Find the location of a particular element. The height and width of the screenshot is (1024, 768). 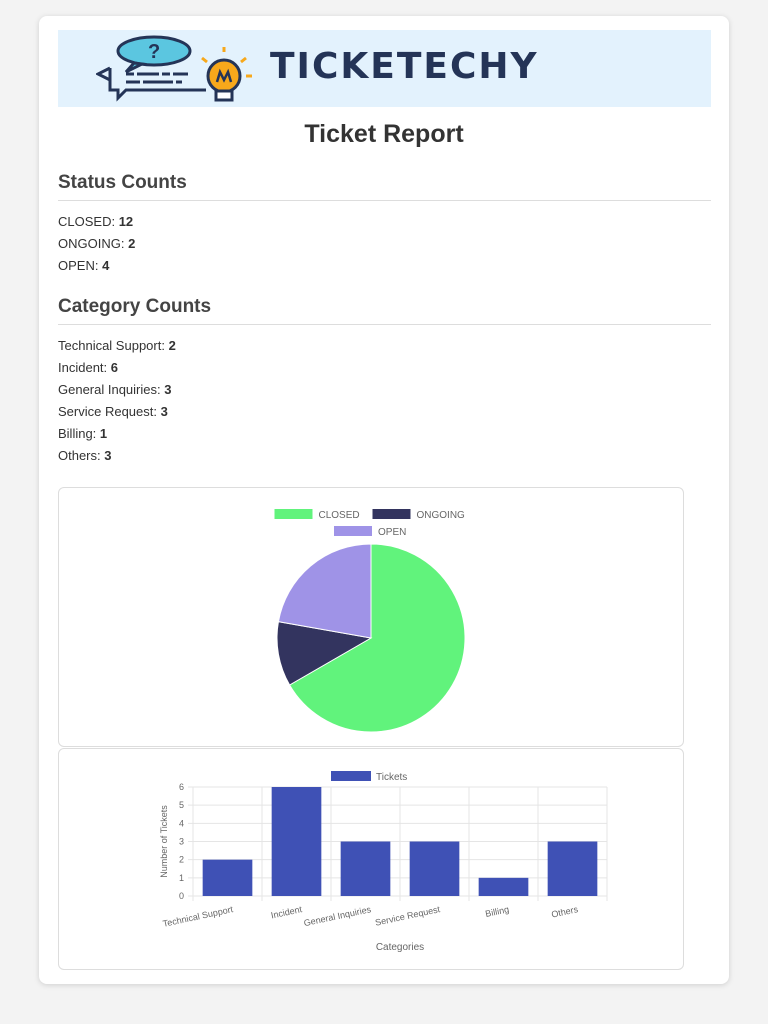

brand-banner: ? TICKETECHY is located at coordinates (384, 68).